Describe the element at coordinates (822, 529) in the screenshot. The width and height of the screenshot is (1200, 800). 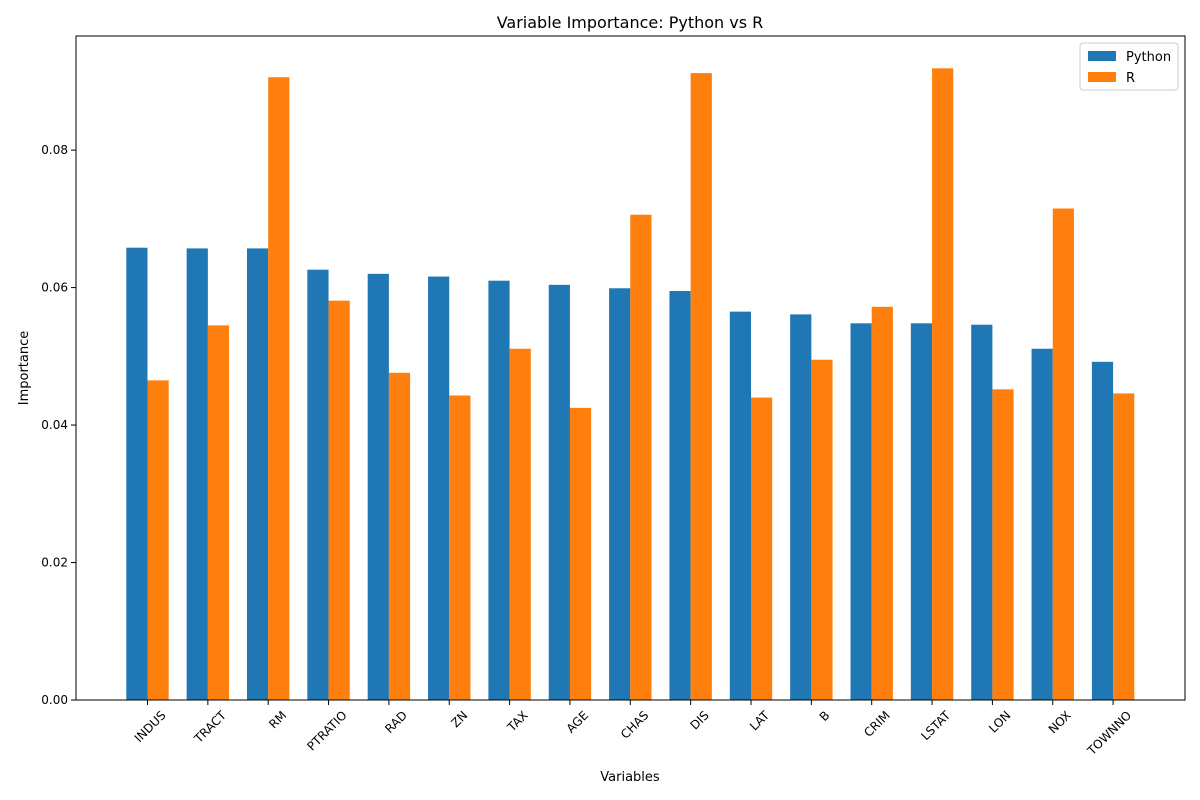
I see `bar-r-b` at that location.